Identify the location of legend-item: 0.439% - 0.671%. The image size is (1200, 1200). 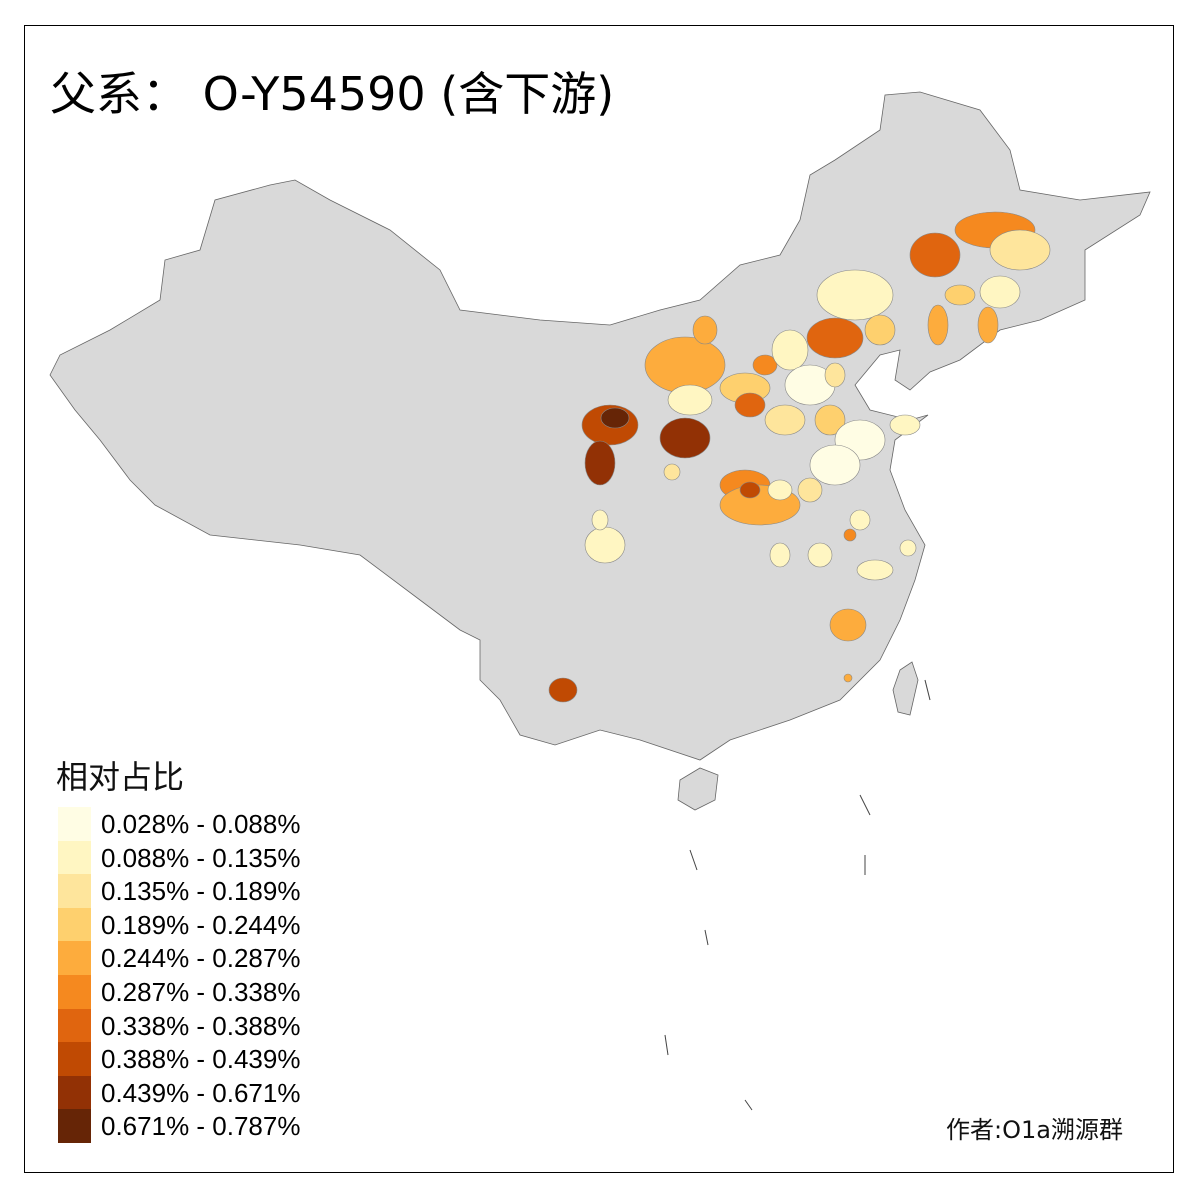
(208, 1092).